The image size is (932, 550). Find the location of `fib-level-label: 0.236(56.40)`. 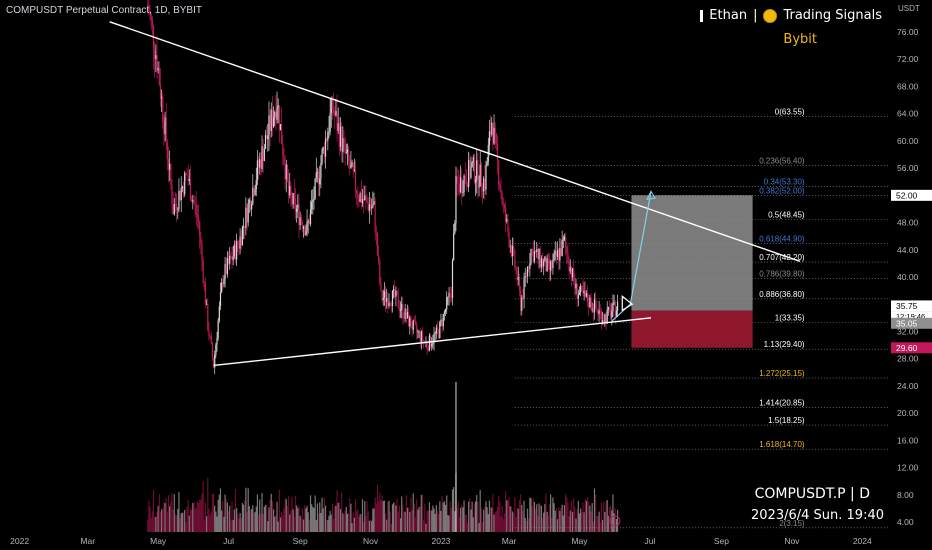

fib-level-label: 0.236(56.40) is located at coordinates (782, 160).